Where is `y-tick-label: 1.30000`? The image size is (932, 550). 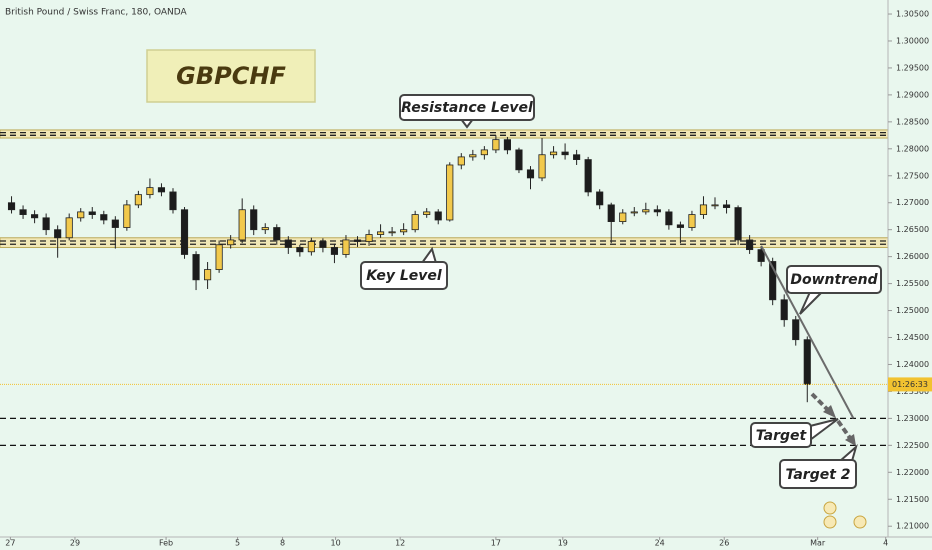
y-tick-label: 1.30000 is located at coordinates (912, 40).